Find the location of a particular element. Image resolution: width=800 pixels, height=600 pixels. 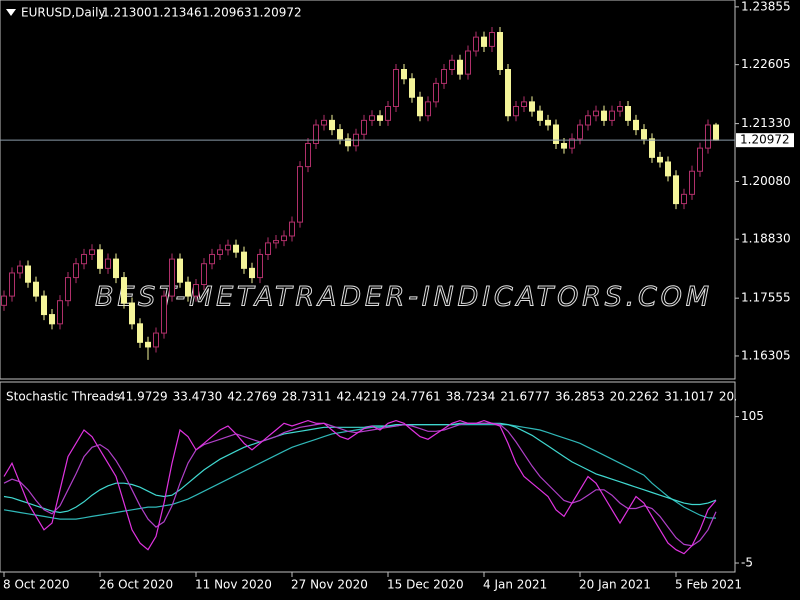

indicator-value: 31.1017 is located at coordinates (689, 397).